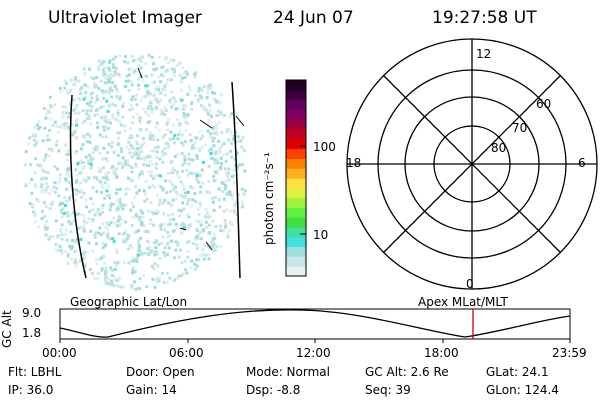  I want to click on coast-fragment, so click(206, 124).